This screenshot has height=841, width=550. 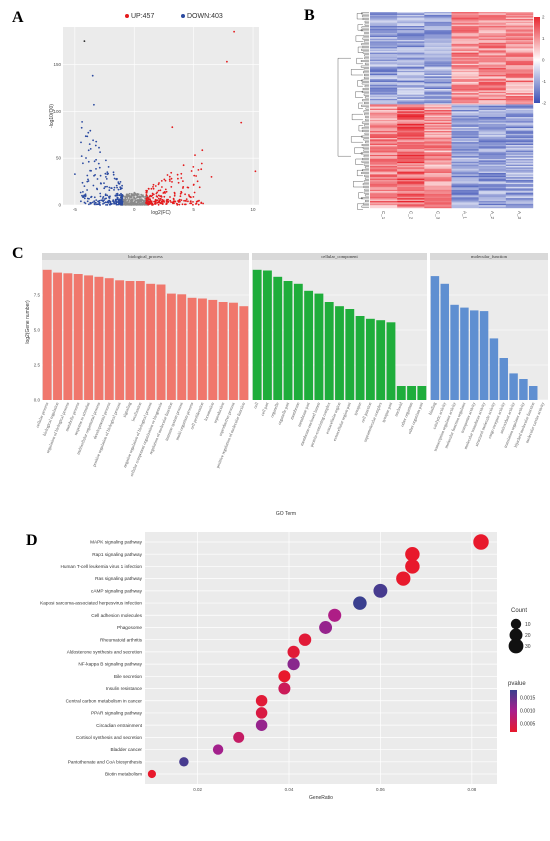 I want to click on kegg-pathway-label: Ras signaling pathway, so click(x=119, y=578).